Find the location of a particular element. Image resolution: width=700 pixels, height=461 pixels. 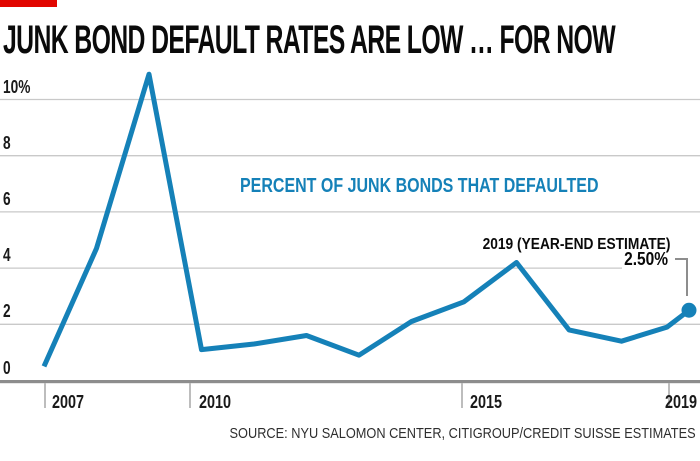

x-axis-line is located at coordinates (350, 382).